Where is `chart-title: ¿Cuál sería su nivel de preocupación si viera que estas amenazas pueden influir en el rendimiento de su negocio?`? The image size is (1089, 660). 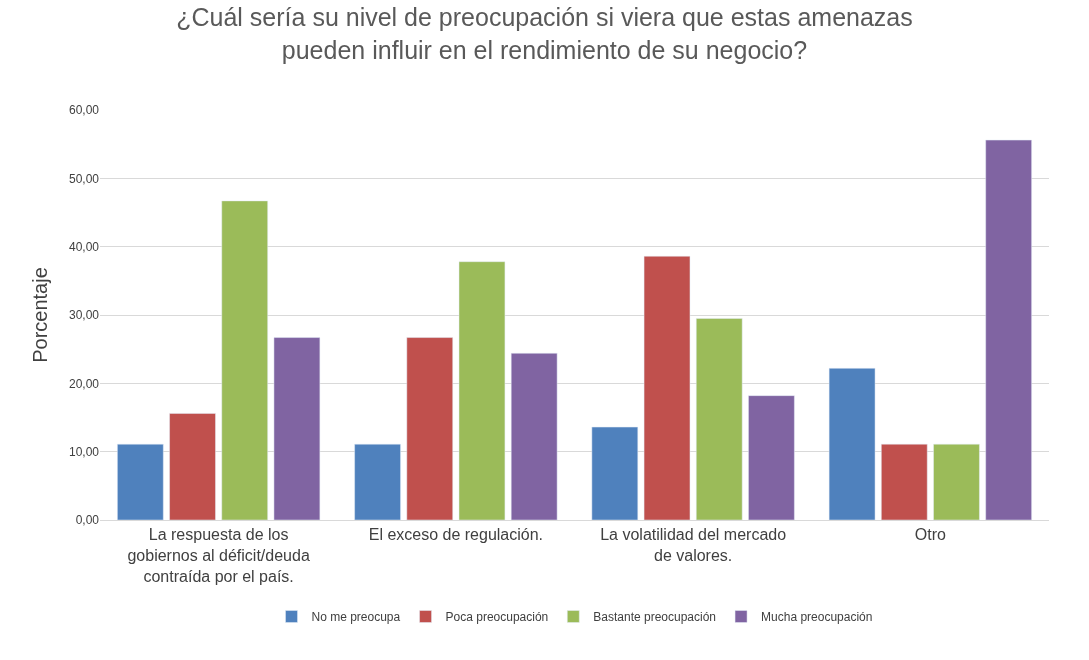 chart-title: ¿Cuál sería su nivel de preocupación si viera que estas amenazas pueden influir en el rendimiento de su negocio? is located at coordinates (544, 33).